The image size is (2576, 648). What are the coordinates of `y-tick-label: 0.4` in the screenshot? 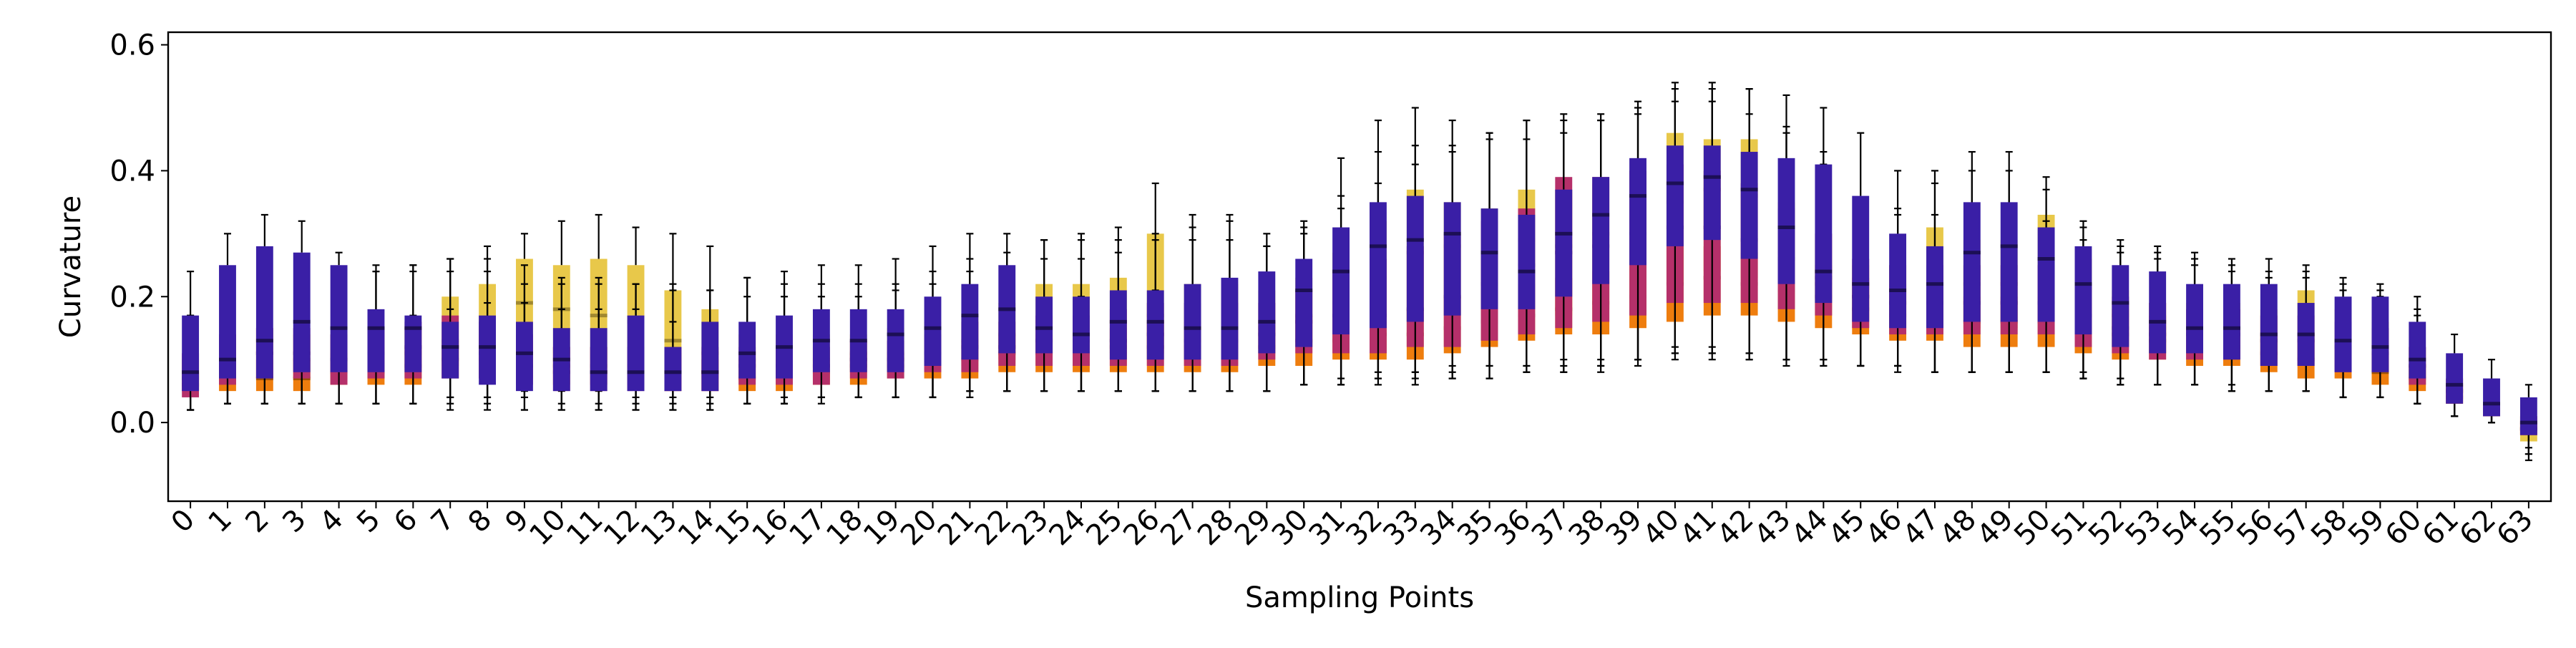 It's located at (132, 171).